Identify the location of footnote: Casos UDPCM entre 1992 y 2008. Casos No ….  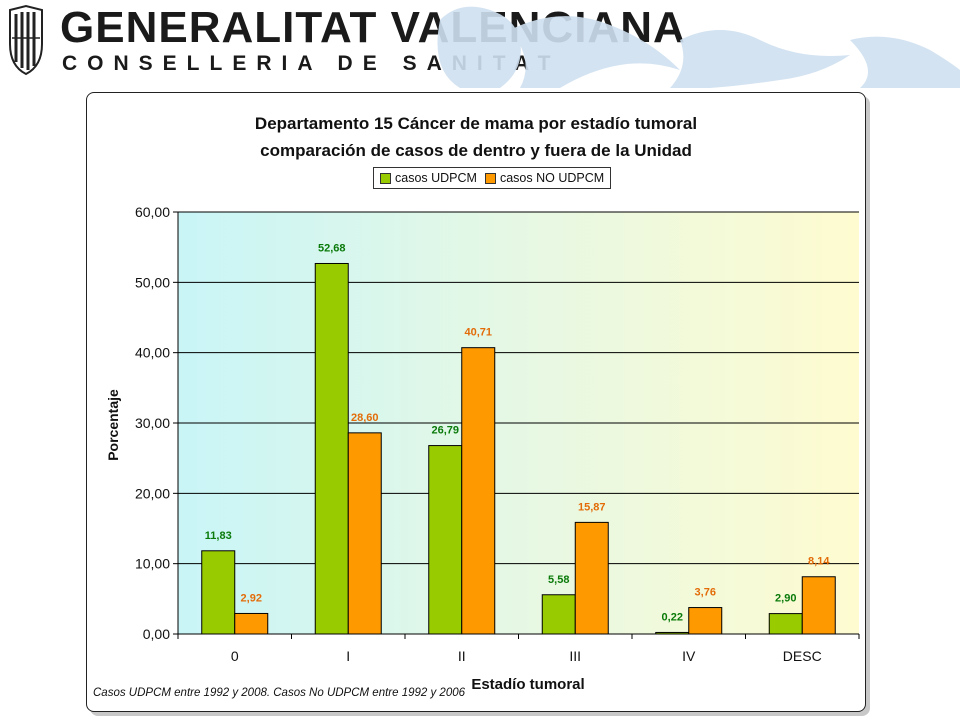
(279, 693).